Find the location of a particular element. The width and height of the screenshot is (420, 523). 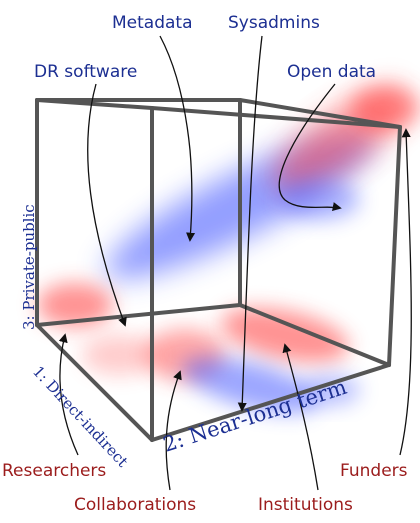

arrow-collaborations is located at coordinates (173, 430).